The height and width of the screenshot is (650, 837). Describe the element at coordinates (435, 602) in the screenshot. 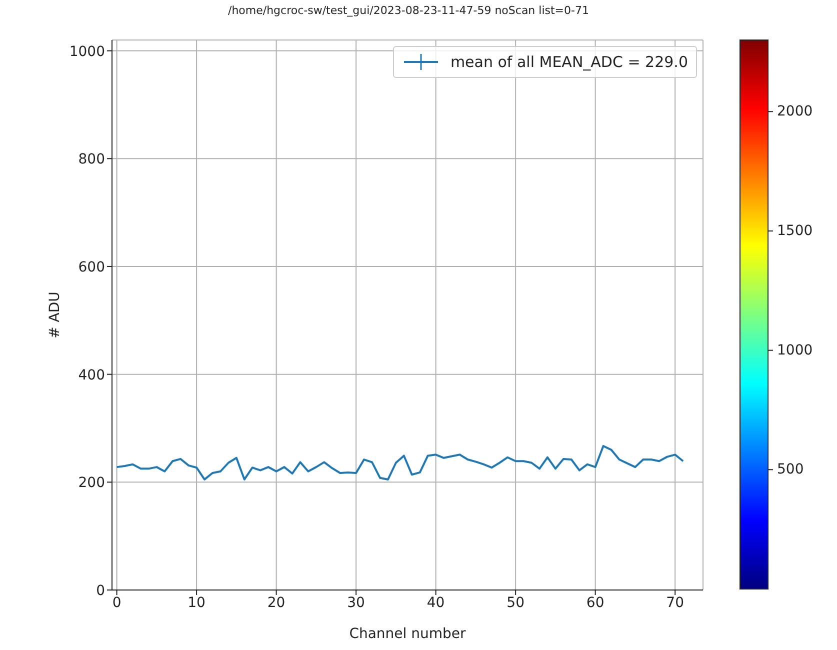

I see `x-tick-label: 40` at that location.